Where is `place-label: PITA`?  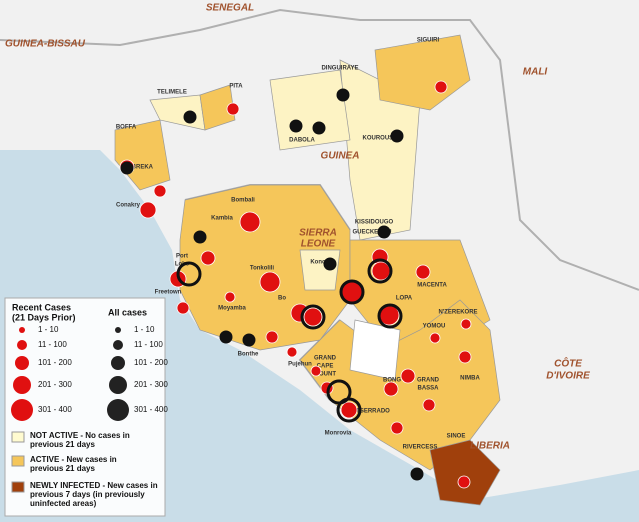
place-label: PITA is located at coordinates (236, 87).